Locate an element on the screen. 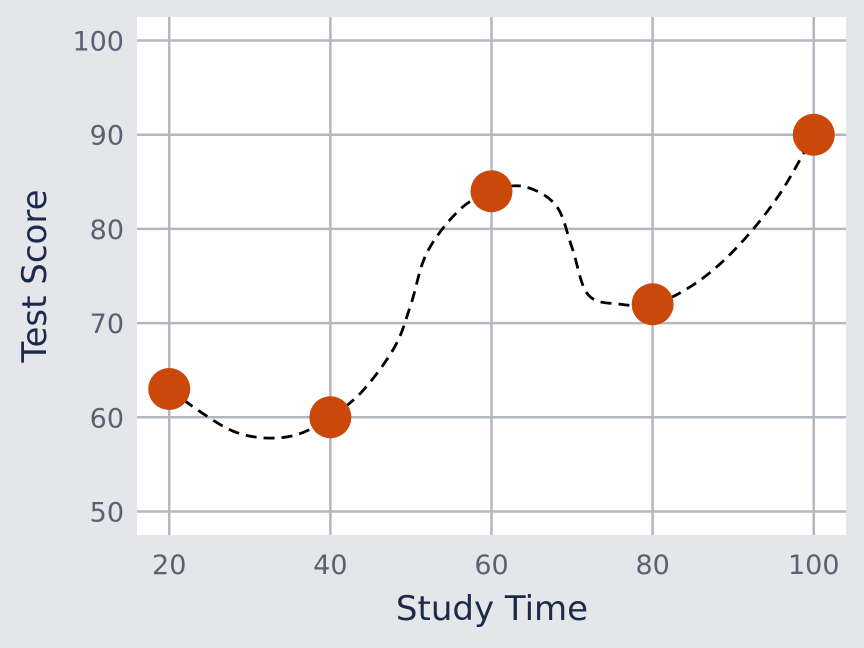 This screenshot has height=648, width=864. y-tick-label: 70 is located at coordinates (107, 324).